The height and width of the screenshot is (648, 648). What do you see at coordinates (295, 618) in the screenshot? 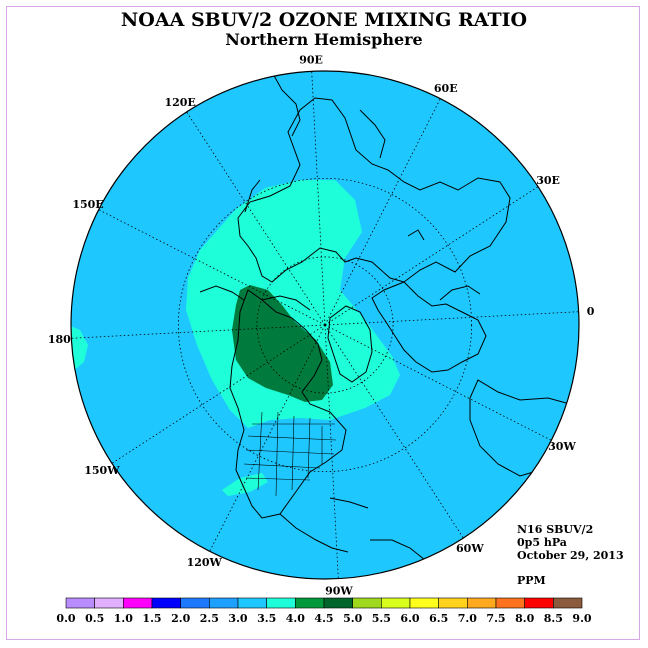
I see `colorbar-tick-label: 4.0` at bounding box center [295, 618].